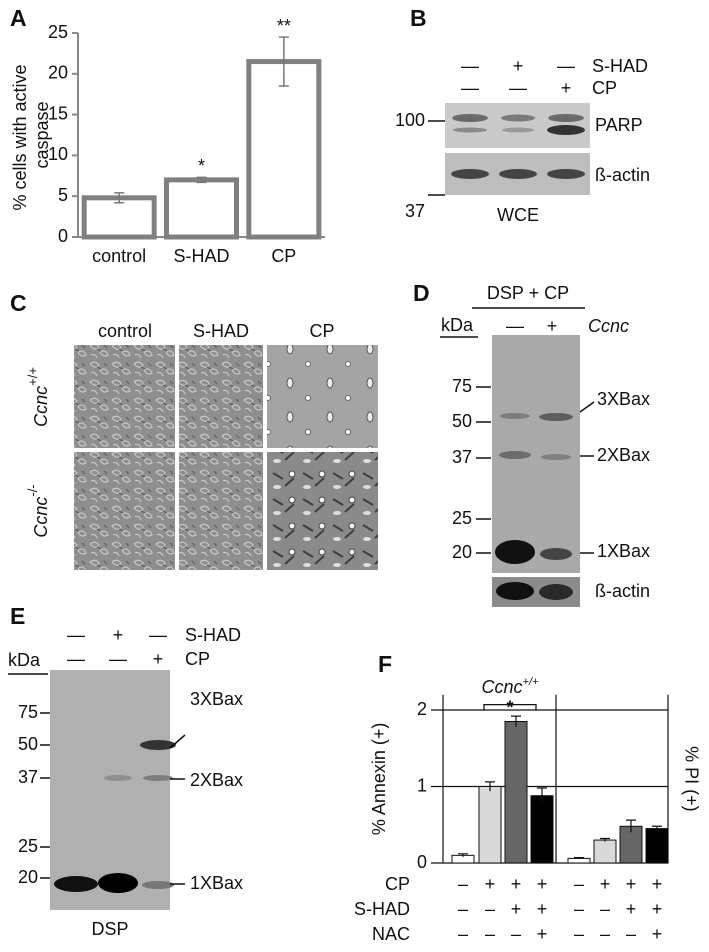 The height and width of the screenshot is (952, 709). Describe the element at coordinates (462, 386) in the screenshot. I see `mw-marker: 75` at that location.